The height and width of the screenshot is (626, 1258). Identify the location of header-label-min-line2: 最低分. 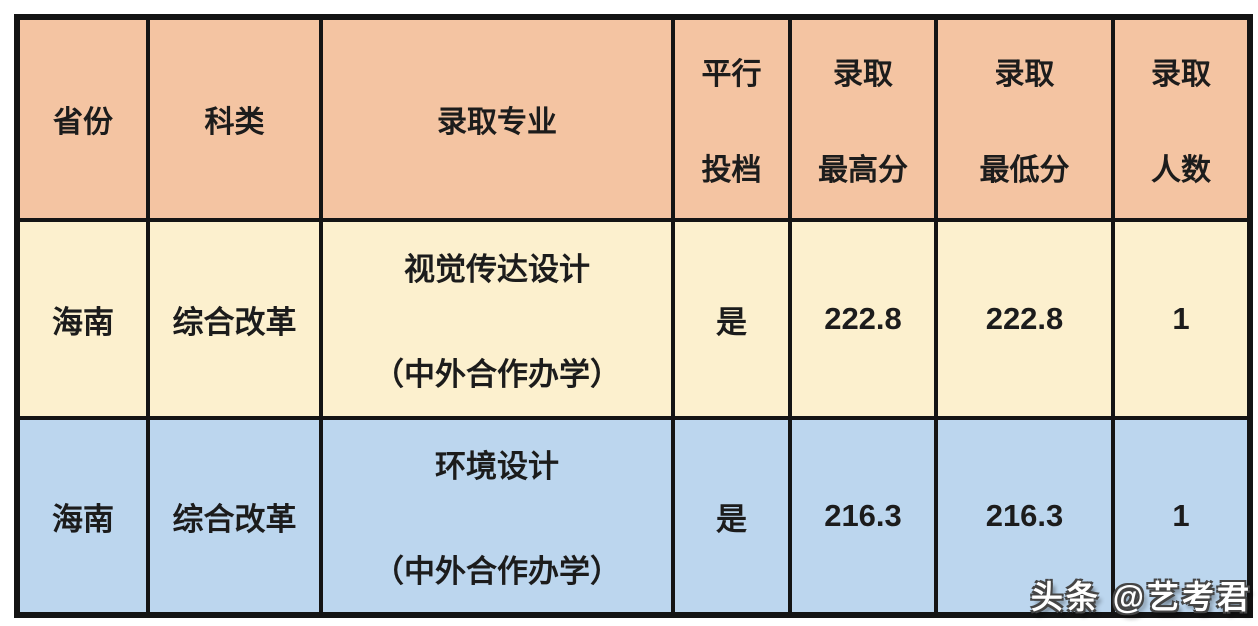
(1024, 170).